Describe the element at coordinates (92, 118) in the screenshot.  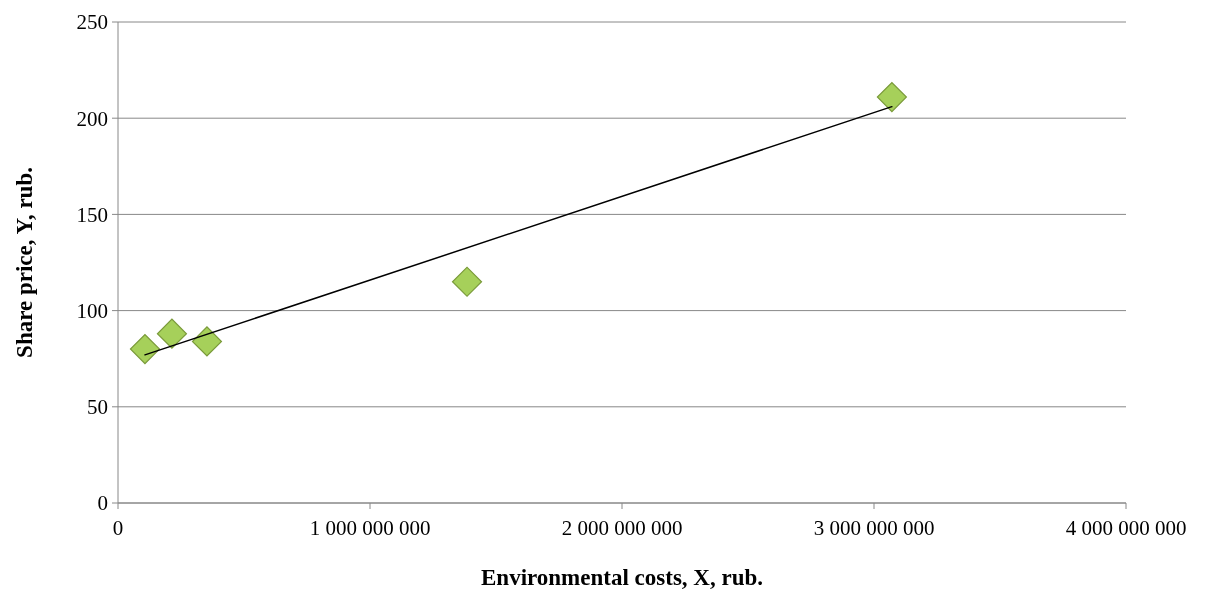
I see `y-tick-label: 200` at that location.